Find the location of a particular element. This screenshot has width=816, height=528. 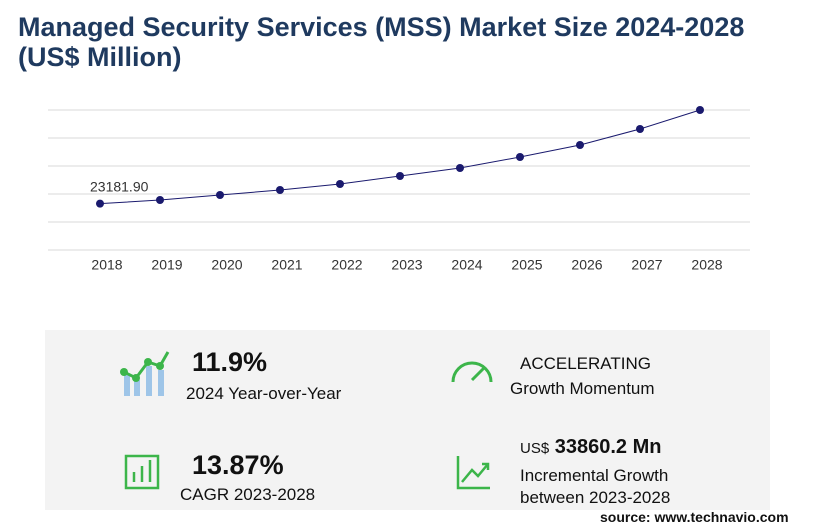

x-tick-label: 2020 is located at coordinates (226, 265).